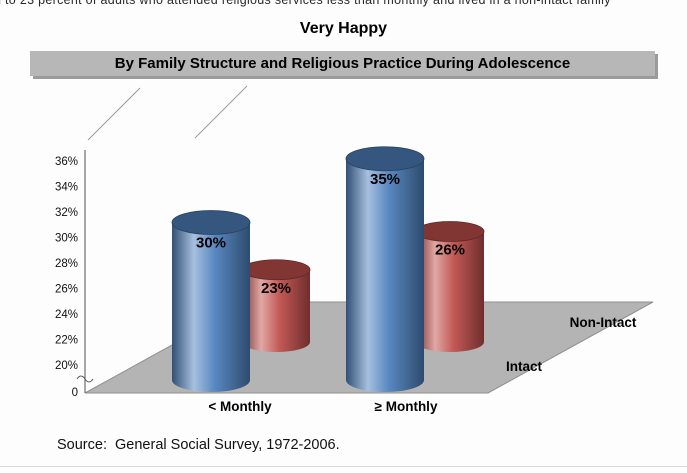  I want to click on y-tick-label: 0, so click(75, 393).